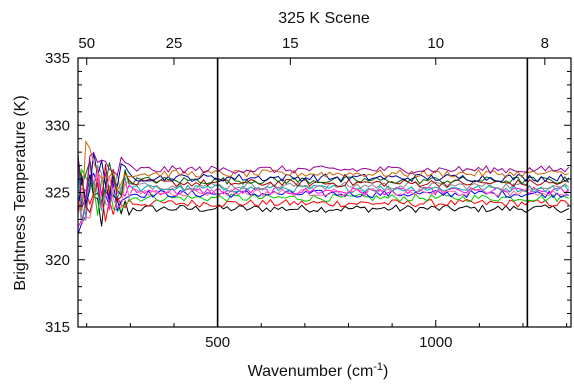 The width and height of the screenshot is (574, 385). Describe the element at coordinates (290, 43) in the screenshot. I see `top-tick-label: 15` at that location.